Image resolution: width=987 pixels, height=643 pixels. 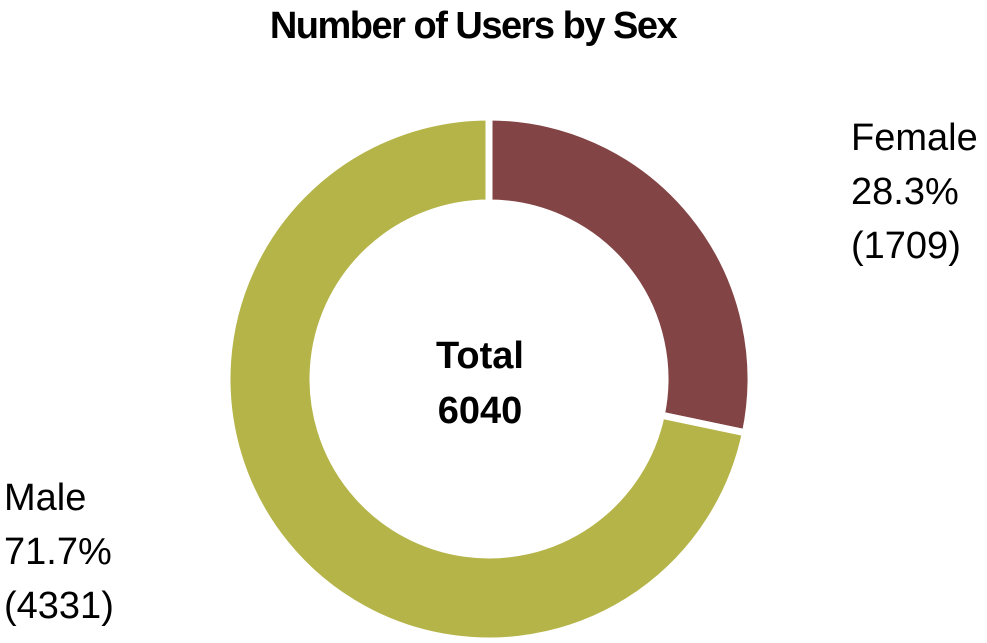 What do you see at coordinates (45, 498) in the screenshot?
I see `slice-label-male-name: Male` at bounding box center [45, 498].